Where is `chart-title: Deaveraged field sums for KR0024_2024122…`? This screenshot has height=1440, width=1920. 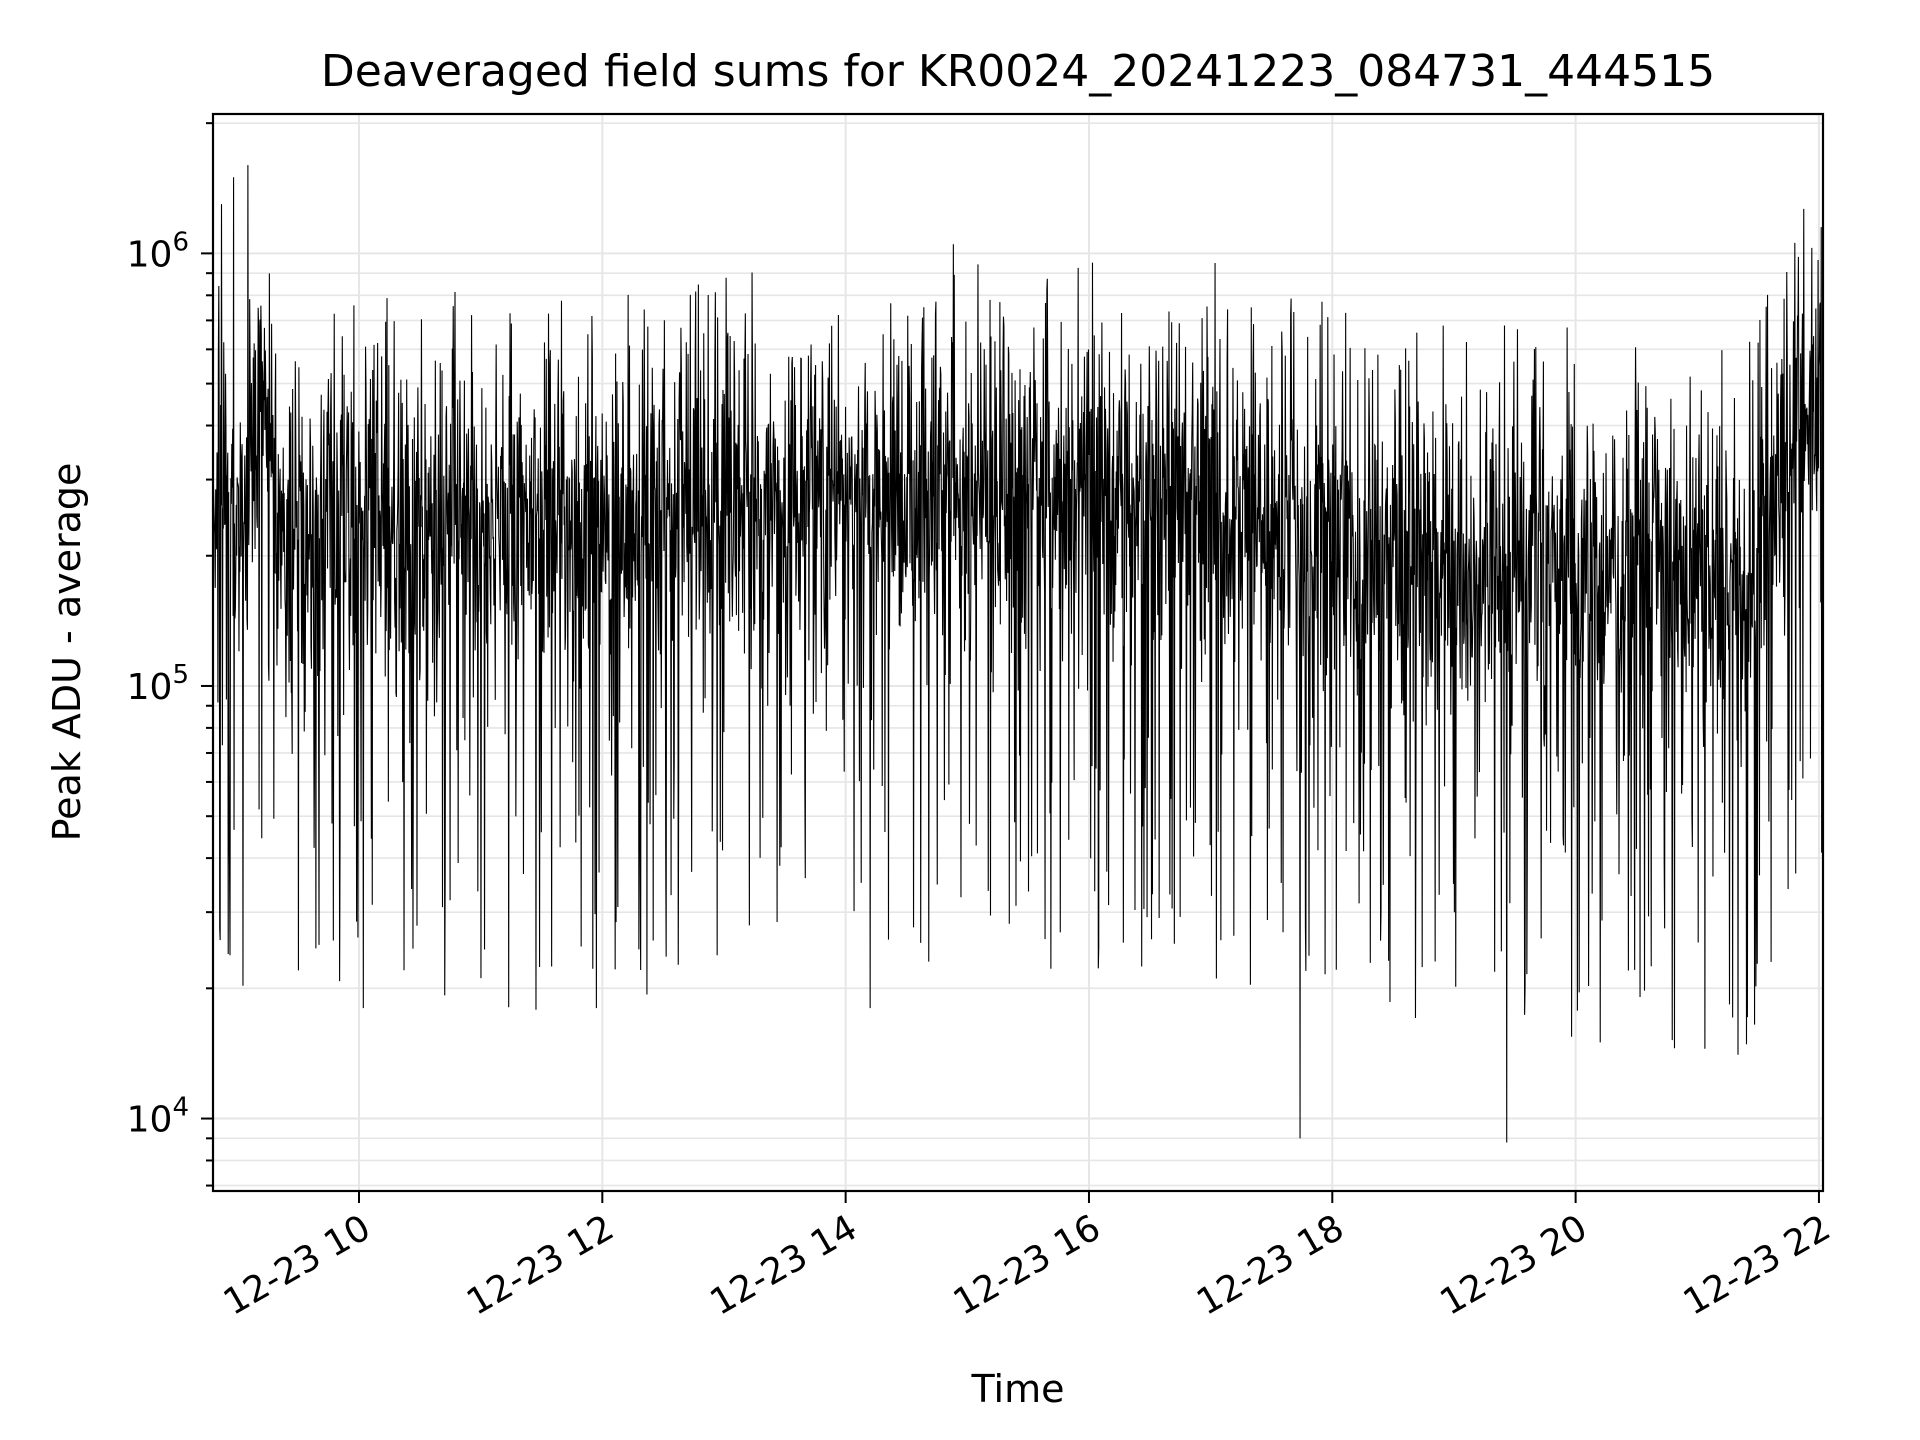
chart-title: Deaveraged field sums for KR0024_2024122… is located at coordinates (1018, 71).